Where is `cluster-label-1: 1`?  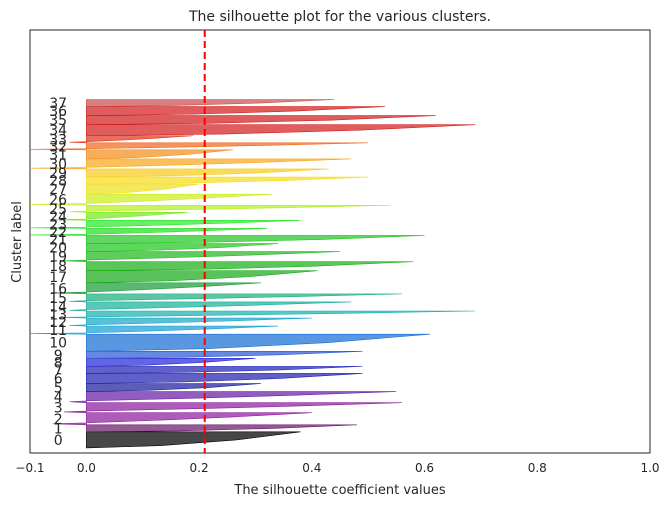 cluster-label-1: 1 is located at coordinates (58, 429).